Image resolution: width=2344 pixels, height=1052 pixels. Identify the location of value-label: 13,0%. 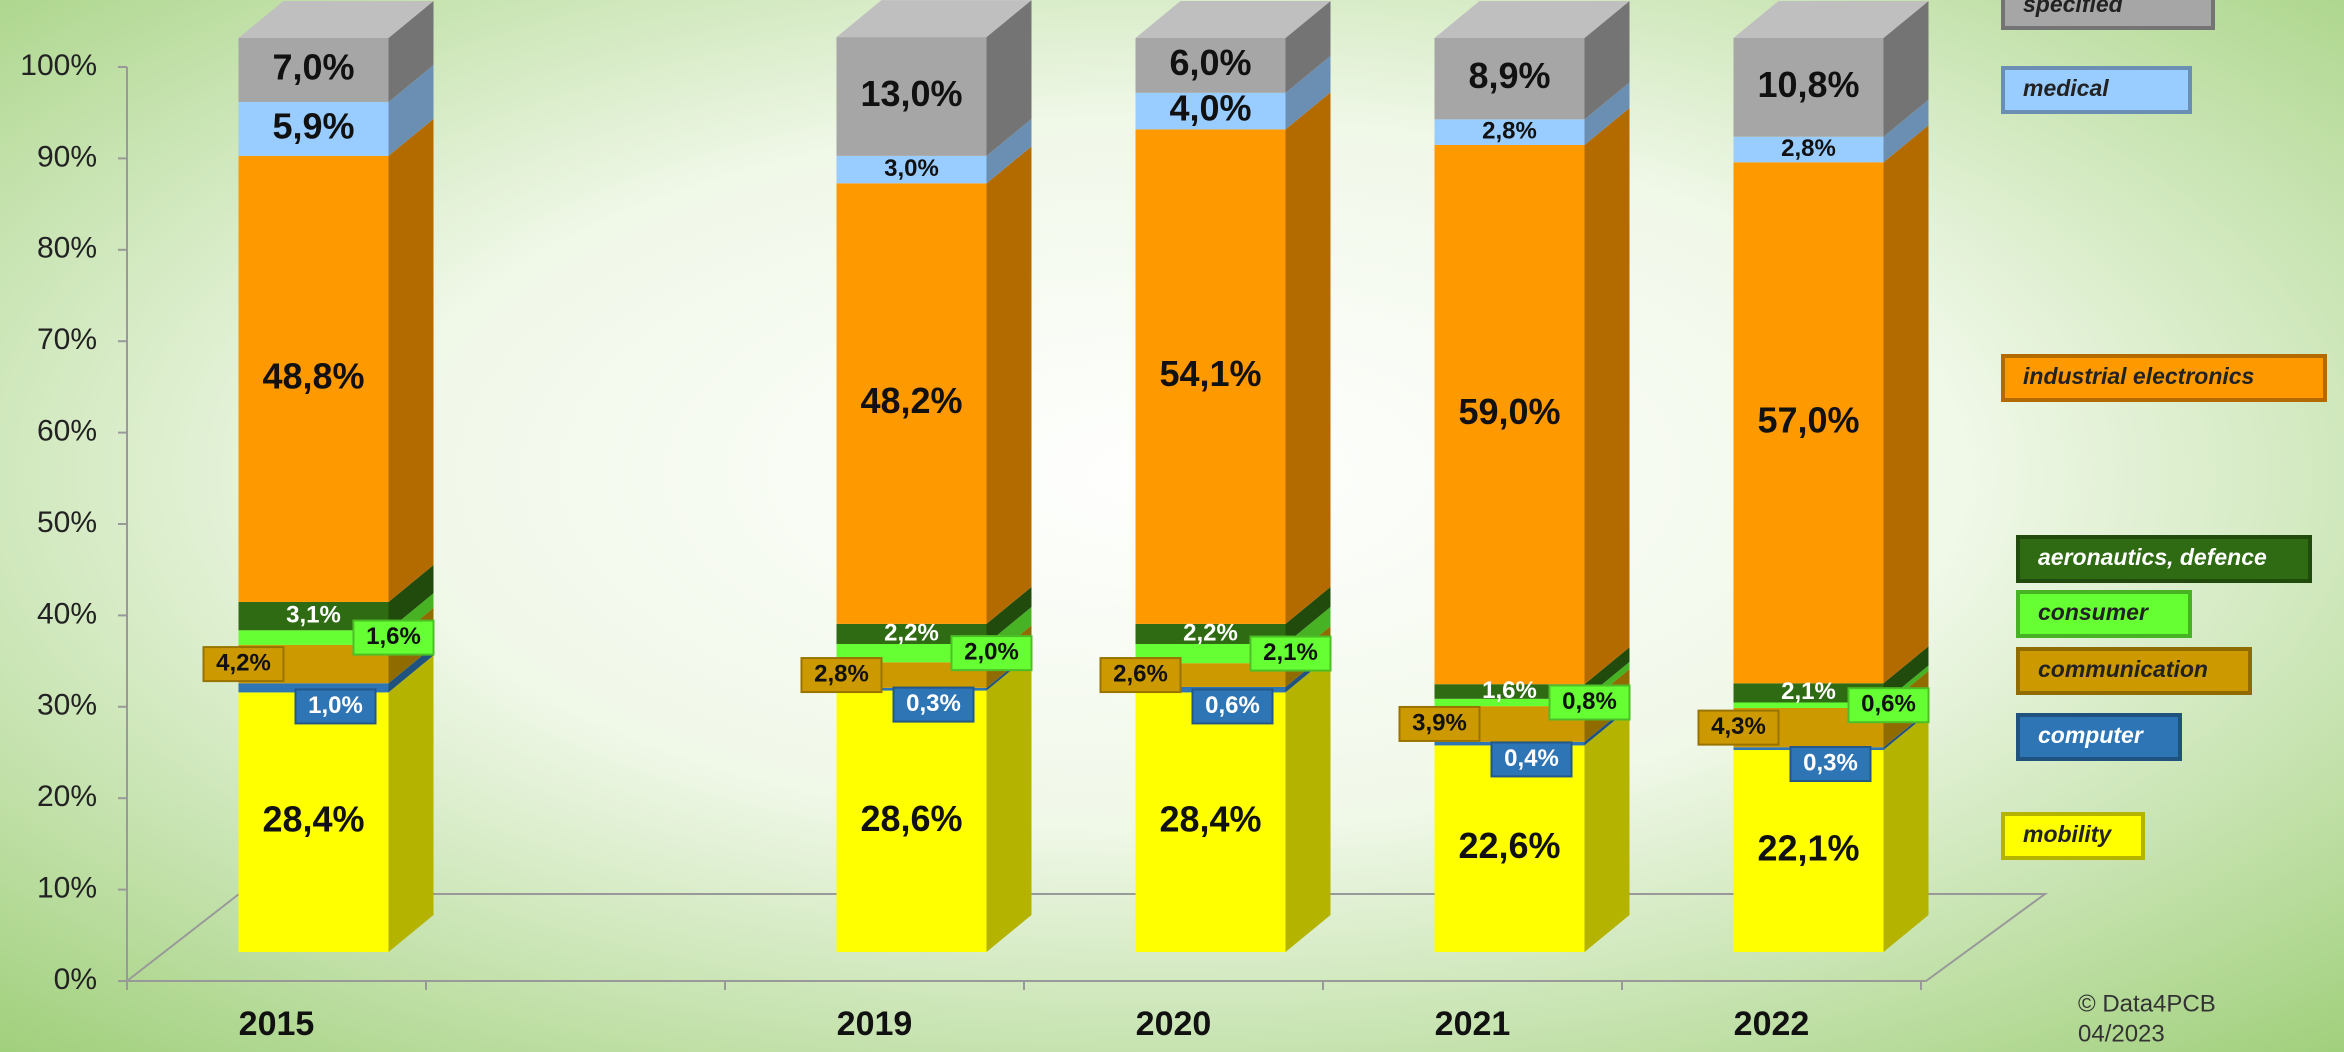
(911, 93).